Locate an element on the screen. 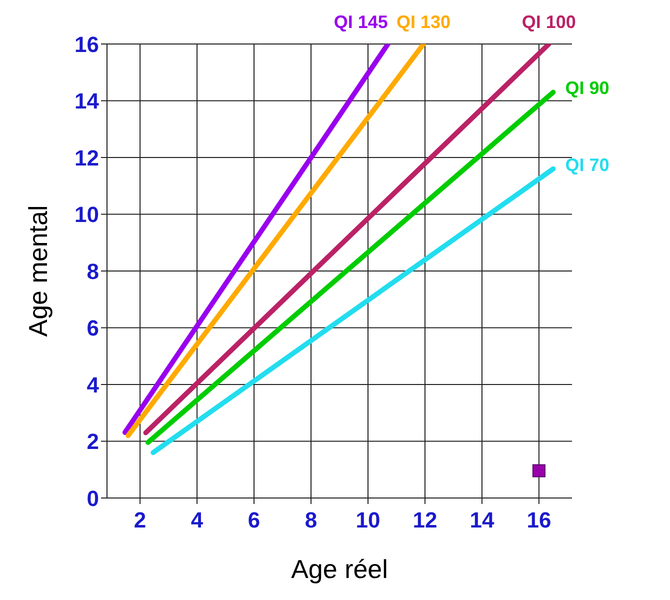 Image resolution: width=670 pixels, height=600 pixels. x-axis-title: Age réel is located at coordinates (339, 569).